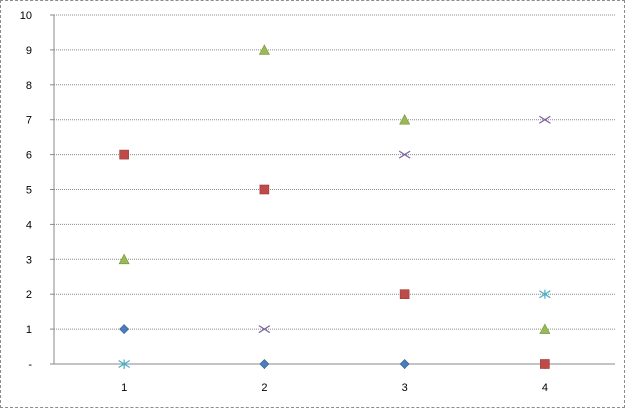  I want to click on y-tick-label: 8, so click(29, 86).